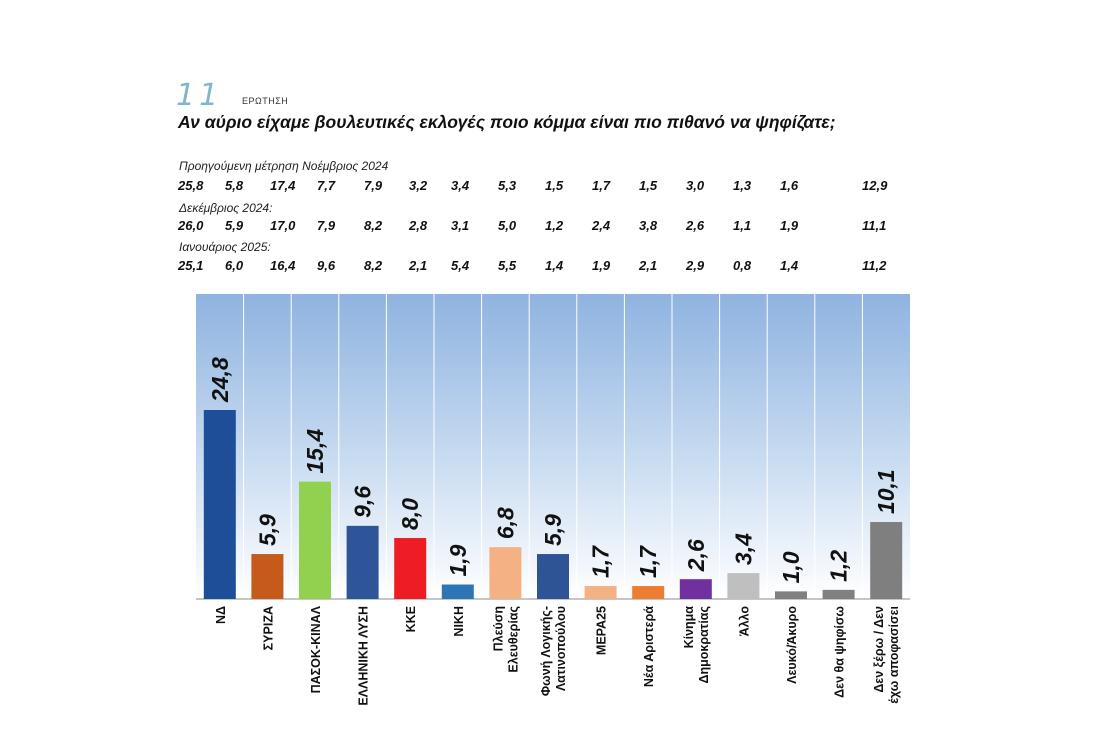 The image size is (1100, 749). Describe the element at coordinates (743, 549) in the screenshot. I see `bar-value-label: 3,4` at that location.